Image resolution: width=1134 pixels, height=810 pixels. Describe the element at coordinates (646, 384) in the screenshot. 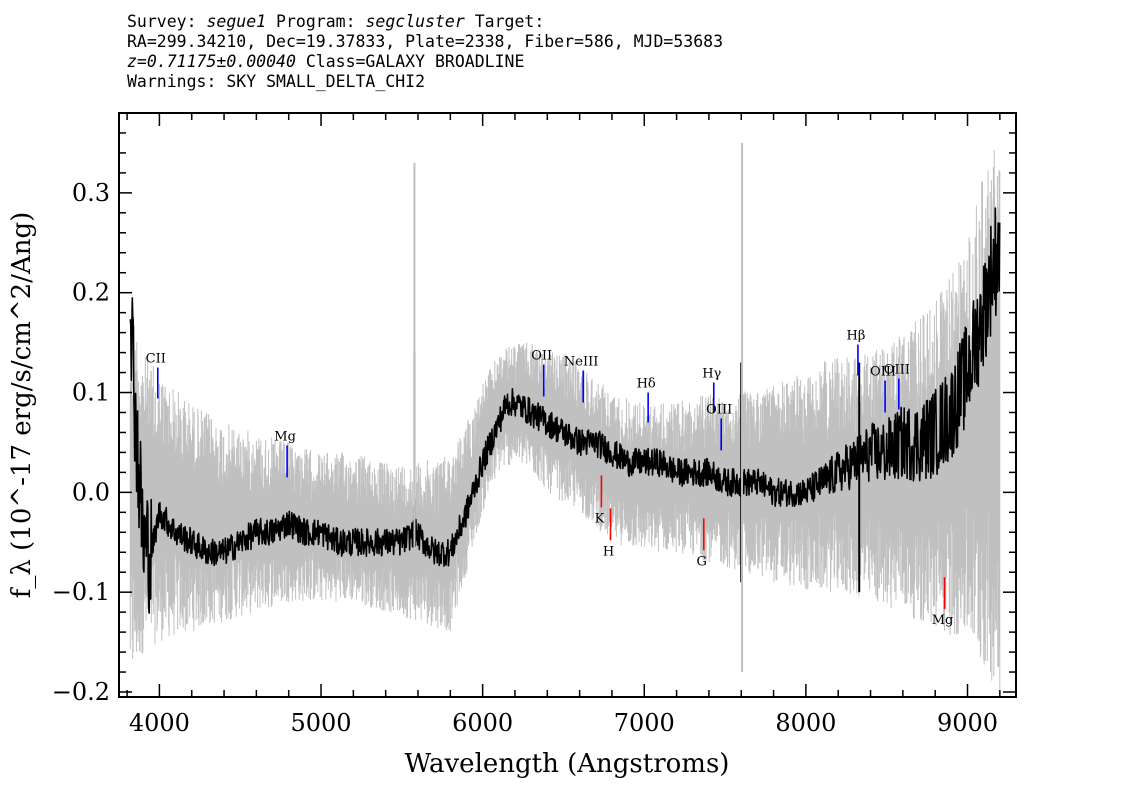

I see `line-marker-label: Hδ` at that location.